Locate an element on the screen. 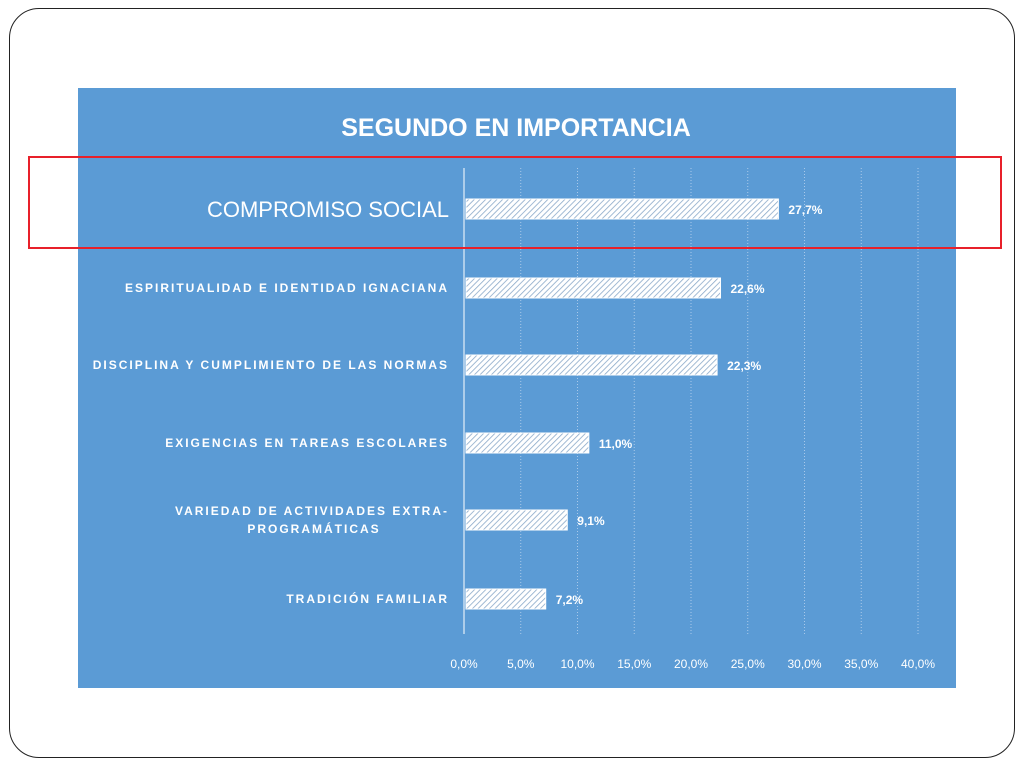 This screenshot has height=768, width=1024. category-label: COMPROMISO SOCIAL is located at coordinates (328, 209).